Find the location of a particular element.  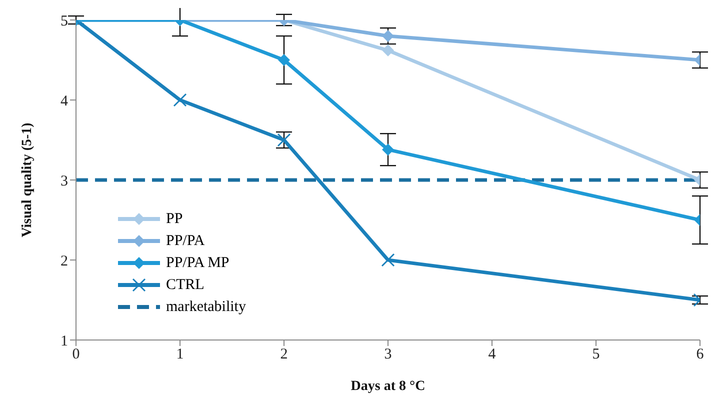

y-tick-label: 2 is located at coordinates (64, 261).